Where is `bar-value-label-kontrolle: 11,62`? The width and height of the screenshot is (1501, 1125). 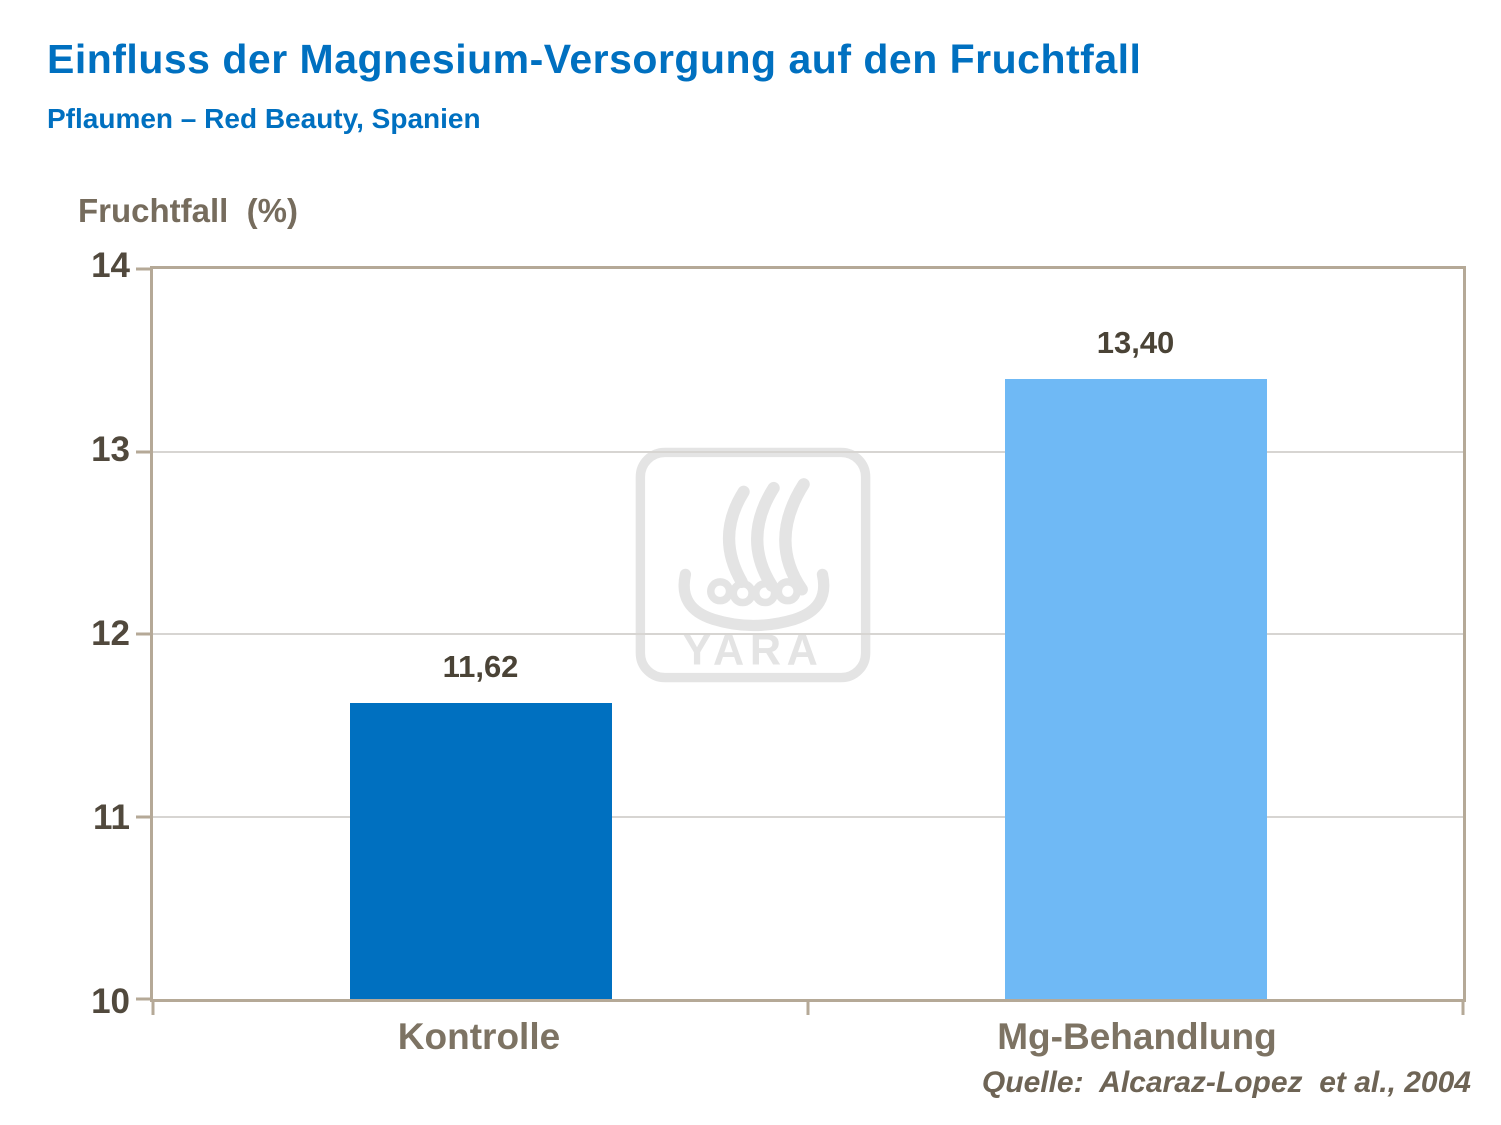 bar-value-label-kontrolle: 11,62 is located at coordinates (480, 667).